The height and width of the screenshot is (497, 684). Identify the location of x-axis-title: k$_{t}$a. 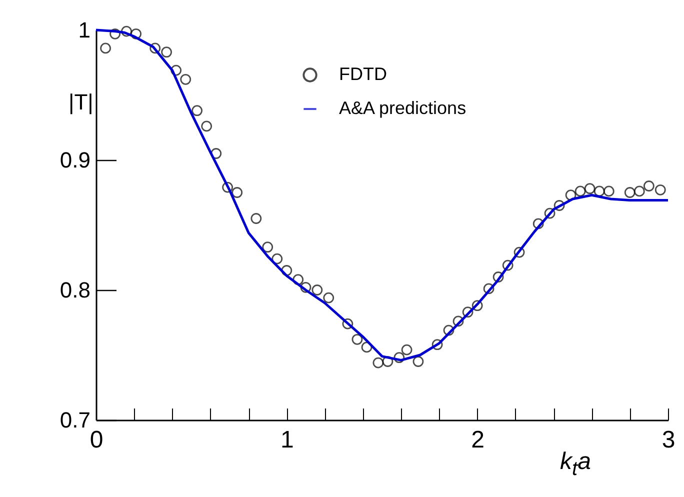
(575, 464).